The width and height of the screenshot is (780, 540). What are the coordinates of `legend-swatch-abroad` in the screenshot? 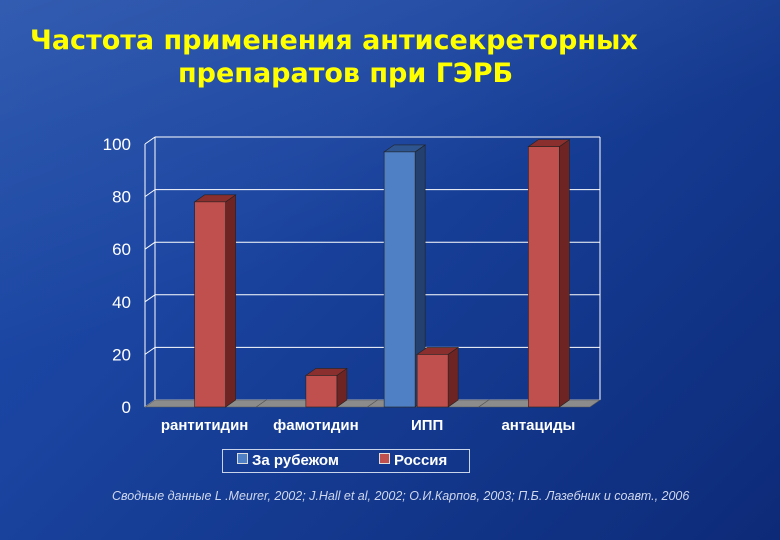 It's located at (242, 458).